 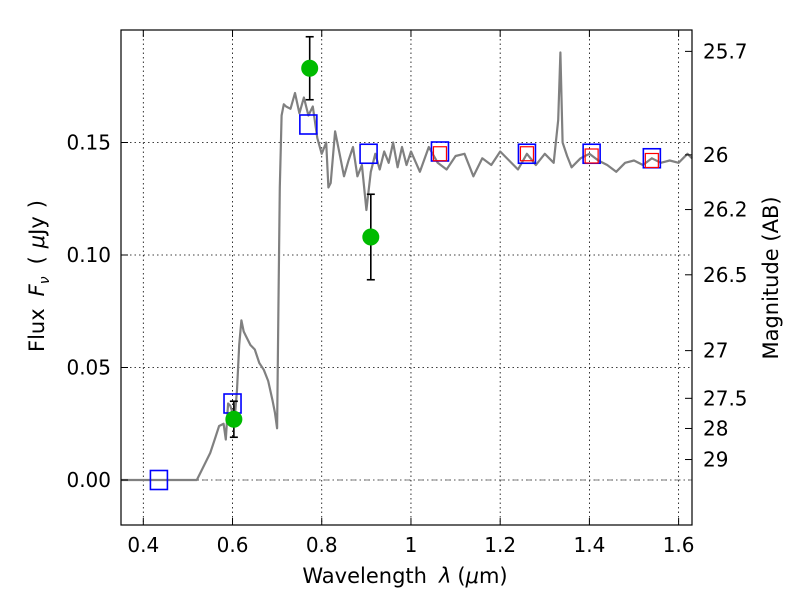 I want to click on y-tick-label: 0.10, so click(x=88, y=255).